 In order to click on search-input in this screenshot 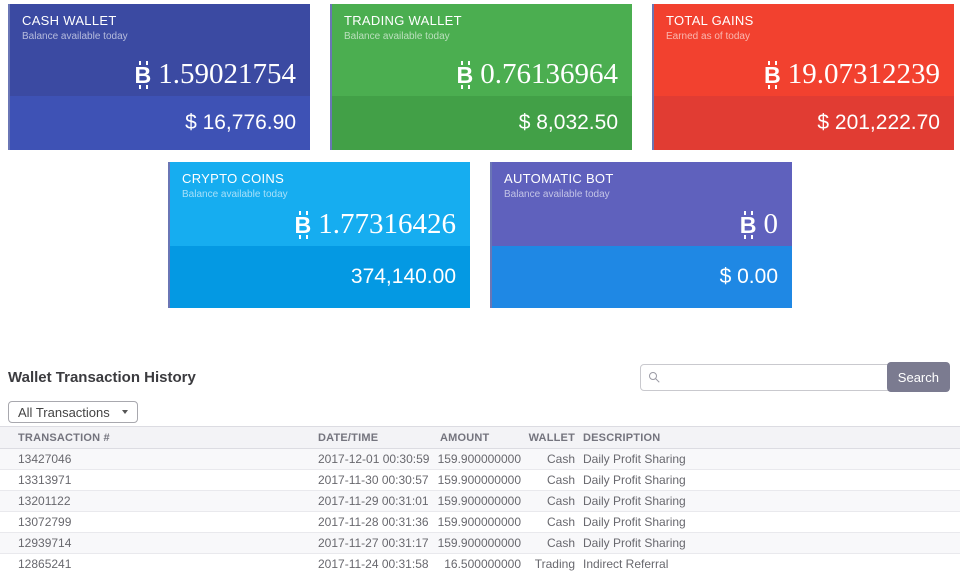, I will do `click(766, 377)`.